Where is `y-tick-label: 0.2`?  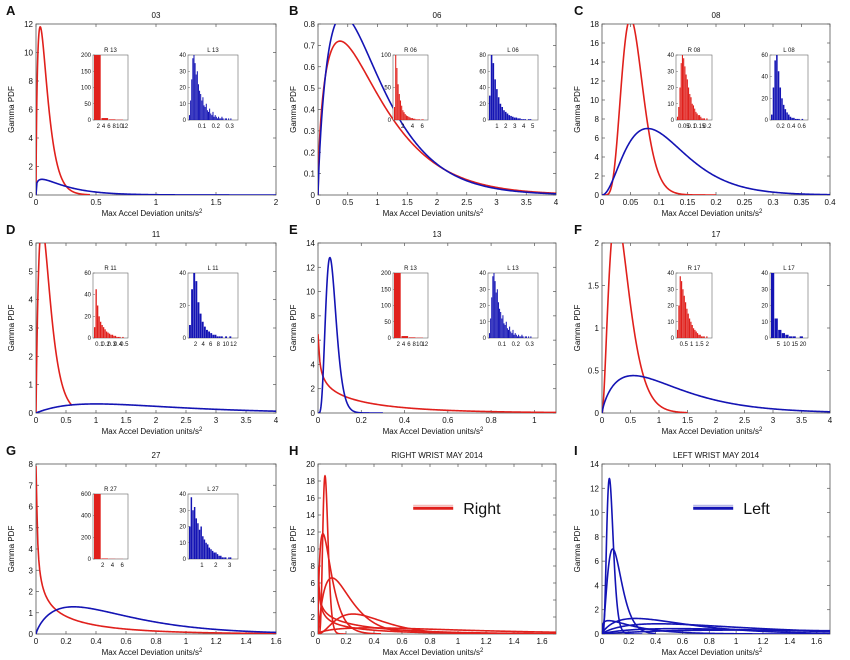
y-tick-label: 0.2 is located at coordinates (310, 152).